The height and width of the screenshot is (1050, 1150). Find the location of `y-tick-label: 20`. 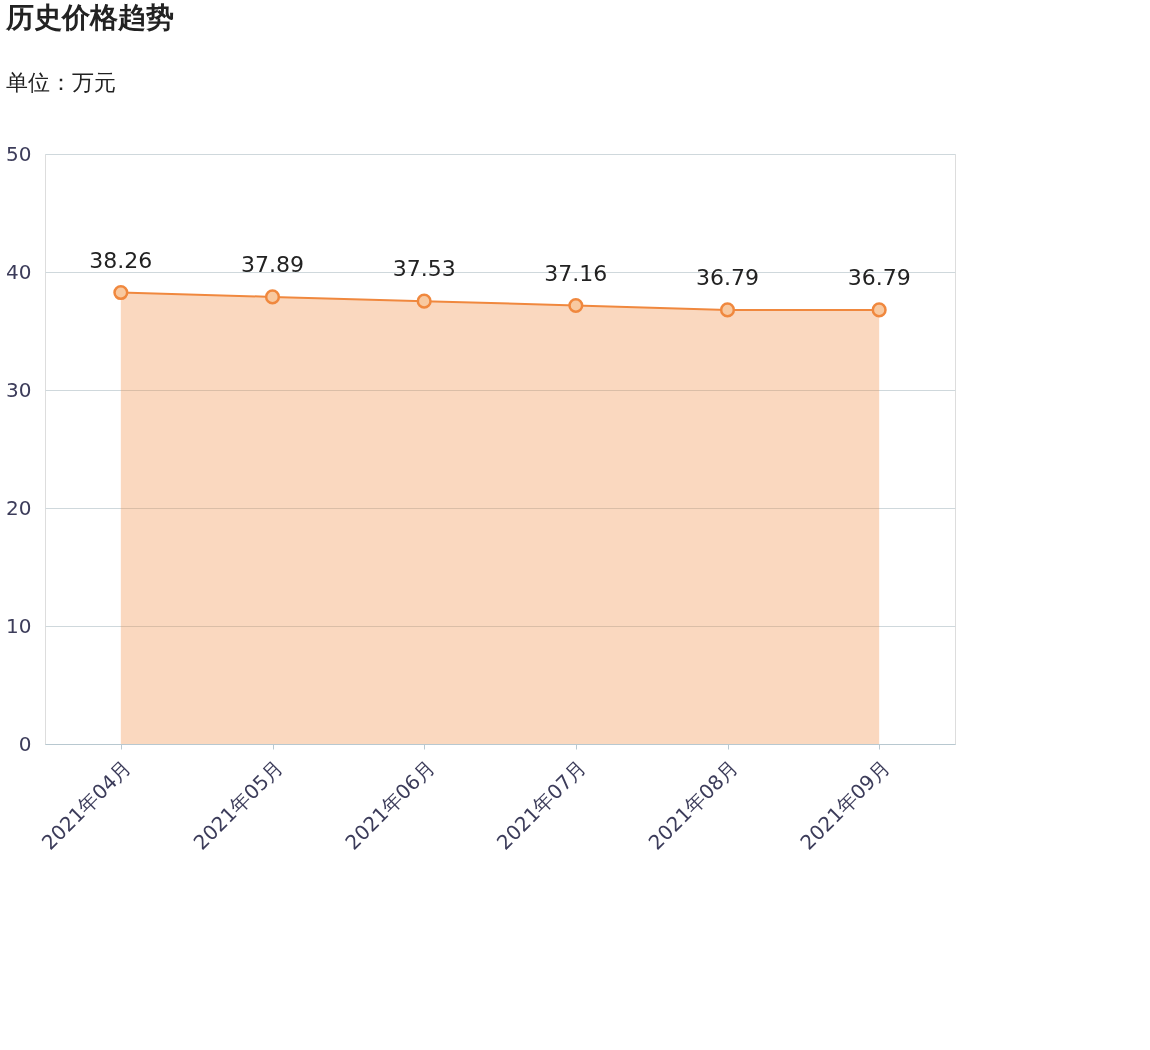

y-tick-label: 20 is located at coordinates (19, 507).